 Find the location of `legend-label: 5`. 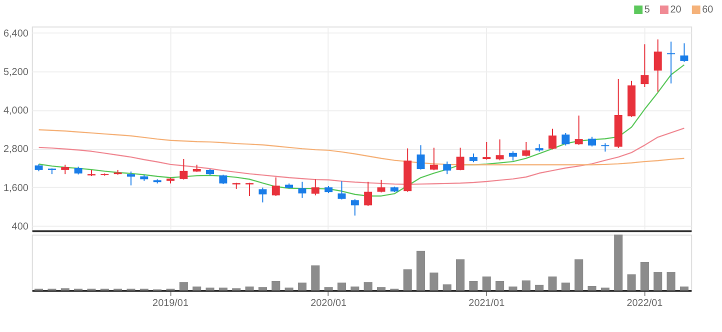

legend-label: 5 is located at coordinates (647, 10).